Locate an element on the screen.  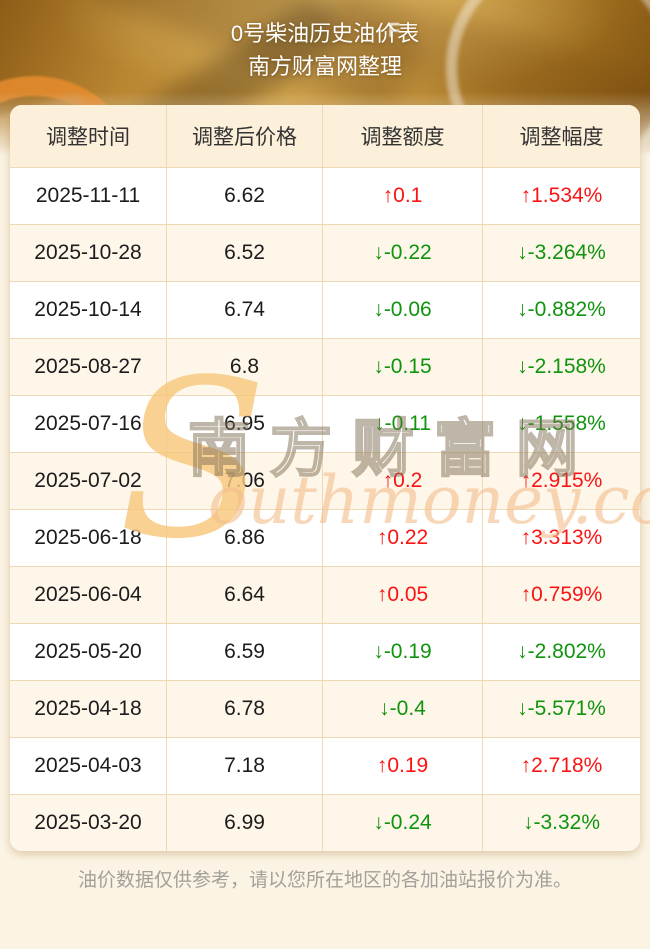
cell-adjust-percent: ↓-0.882% is located at coordinates (561, 309).